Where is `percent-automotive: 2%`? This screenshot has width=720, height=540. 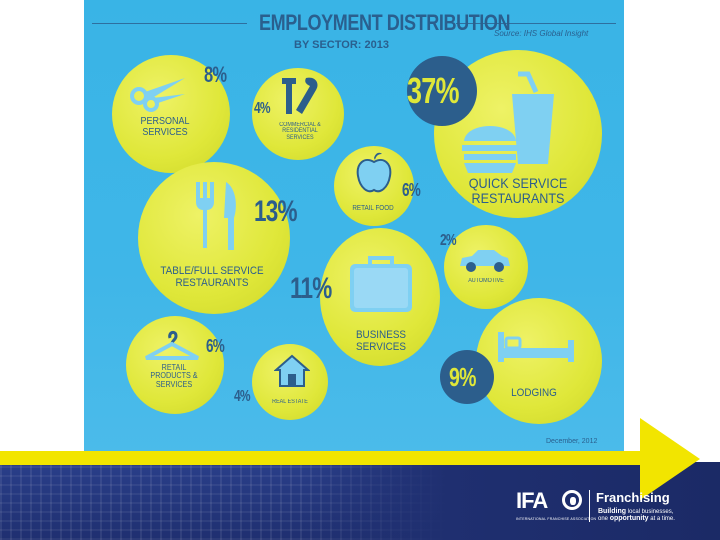
percent-automotive: 2% is located at coordinates (448, 240).